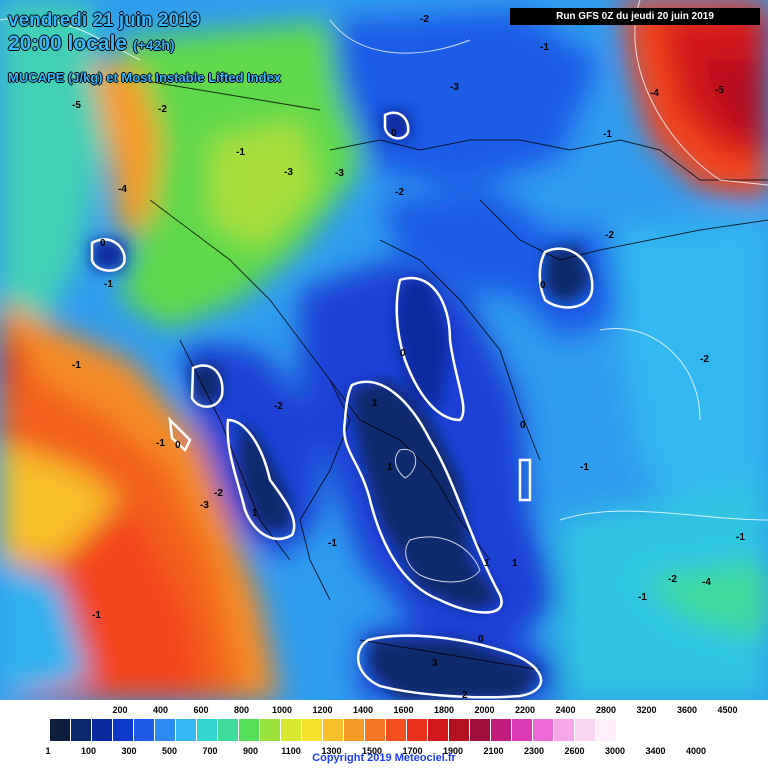 The image size is (768, 768). What do you see at coordinates (493, 751) in the screenshot?
I see `legend-bottom-tick: 2100` at bounding box center [493, 751].